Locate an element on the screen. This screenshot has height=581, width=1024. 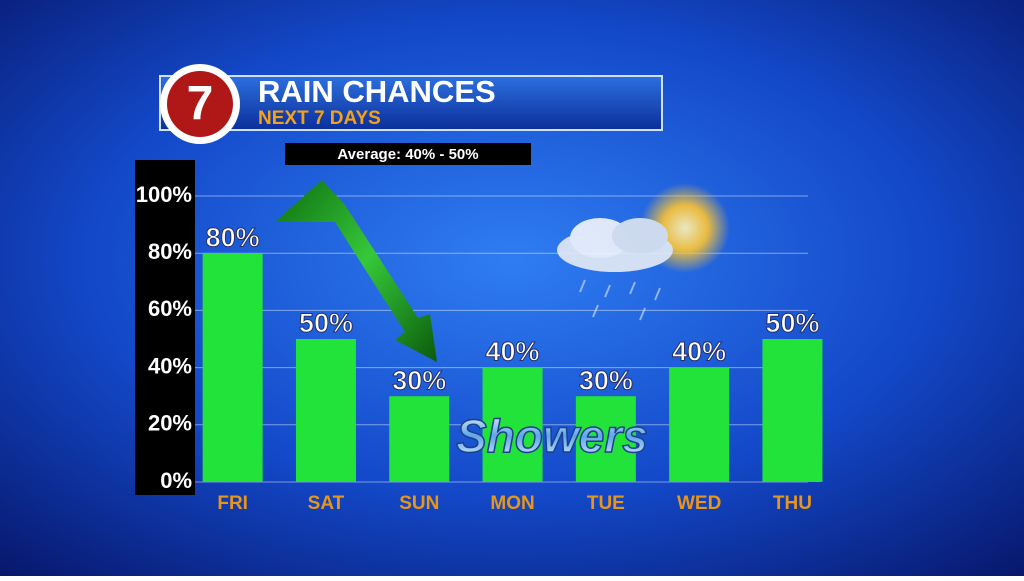
y-tick-label: 0% is located at coordinates (176, 480).